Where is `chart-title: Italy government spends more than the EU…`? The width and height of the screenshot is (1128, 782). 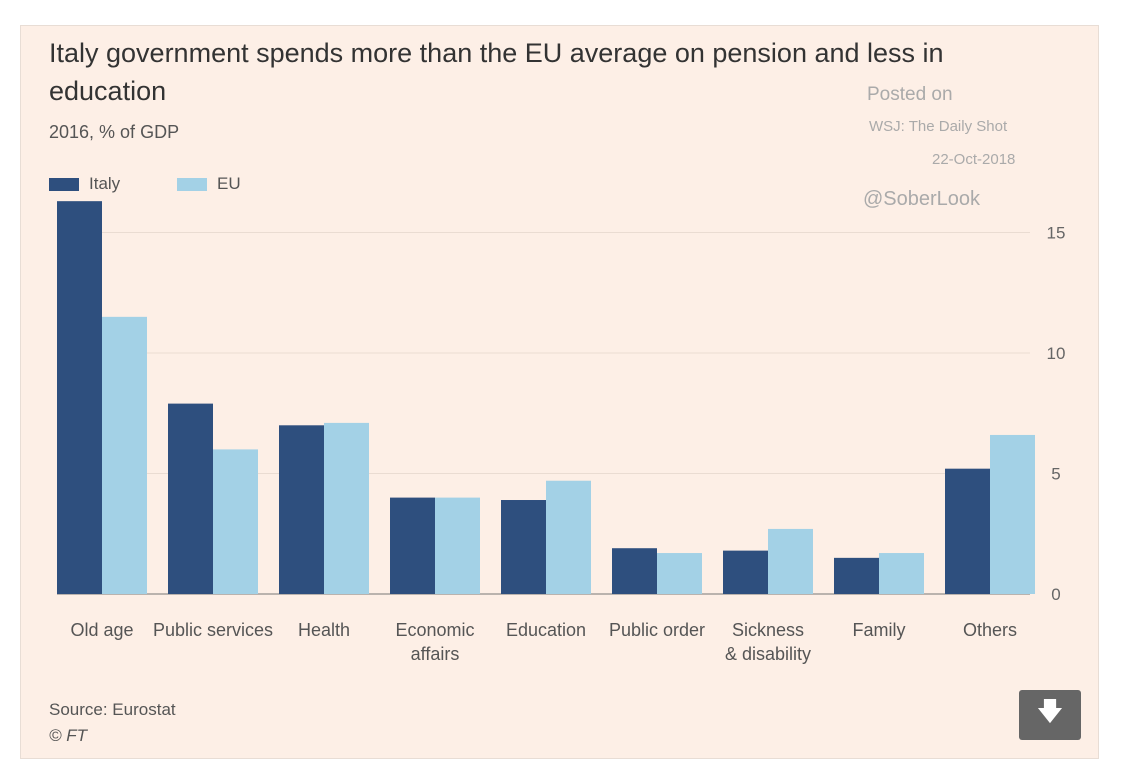
chart-title: Italy government spends more than the EU… is located at coordinates (496, 72).